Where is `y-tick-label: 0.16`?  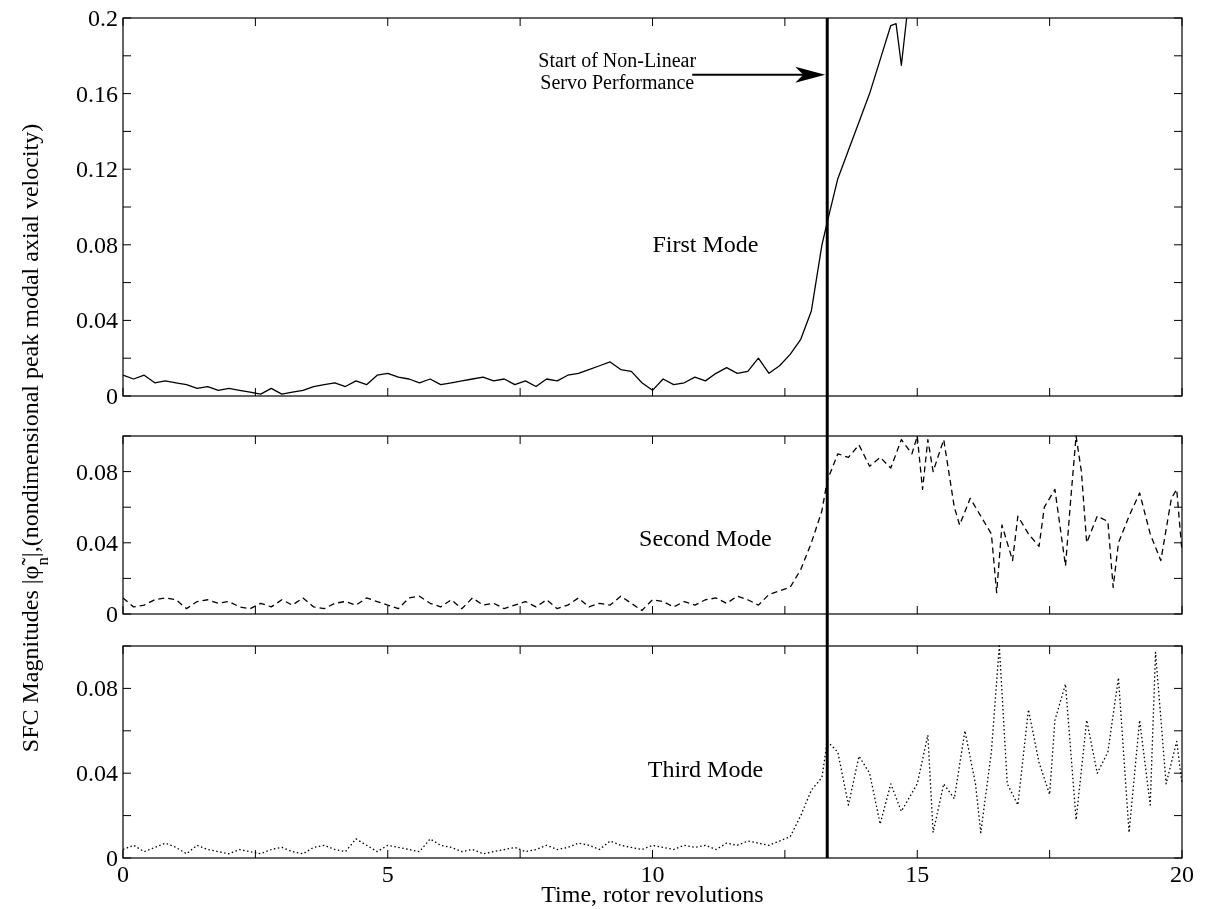
y-tick-label: 0.16 is located at coordinates (97, 93).